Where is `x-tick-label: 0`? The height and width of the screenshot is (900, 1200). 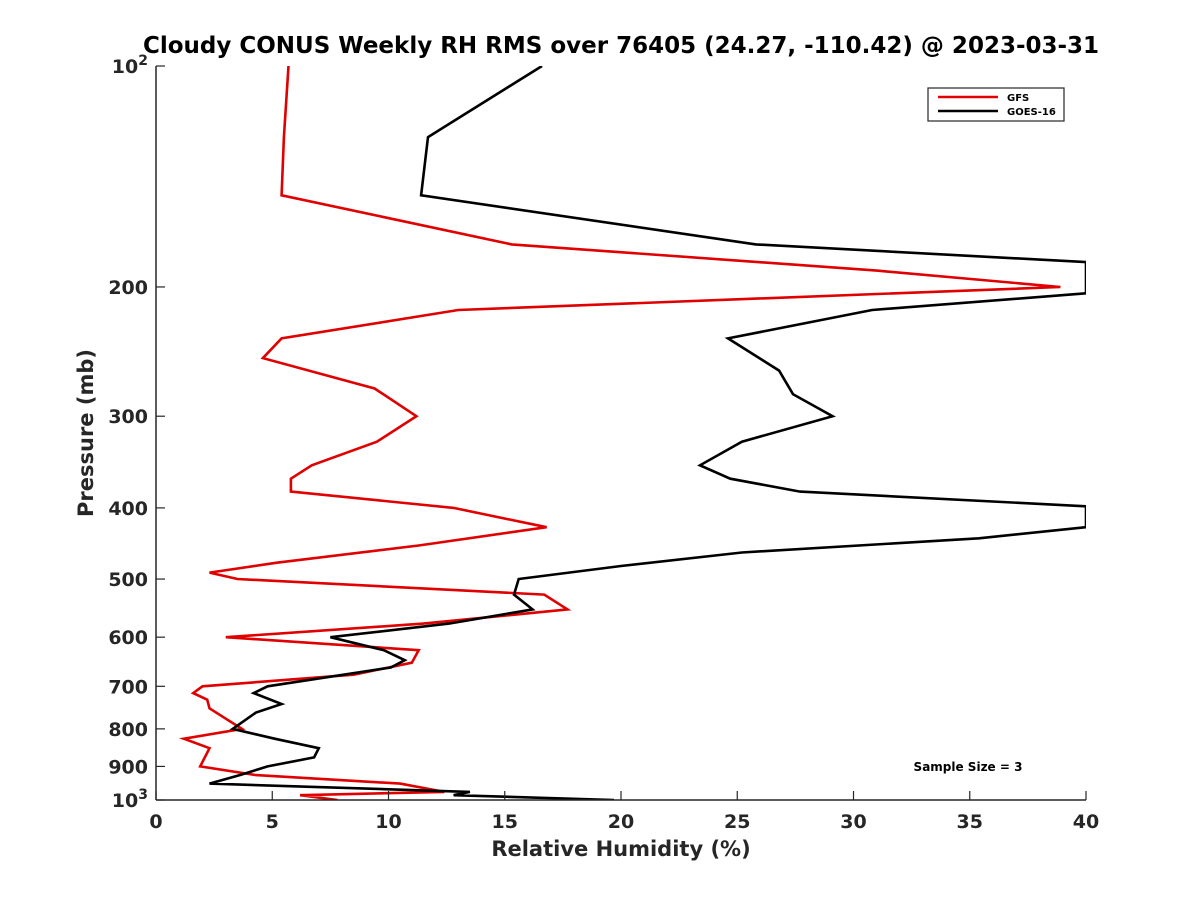 x-tick-label: 0 is located at coordinates (155, 822).